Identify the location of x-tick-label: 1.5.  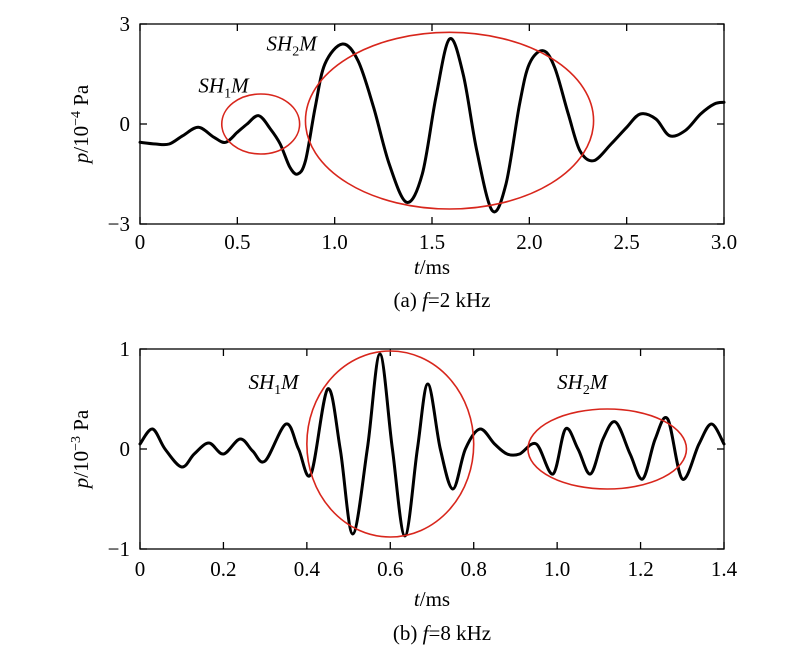
(432, 242).